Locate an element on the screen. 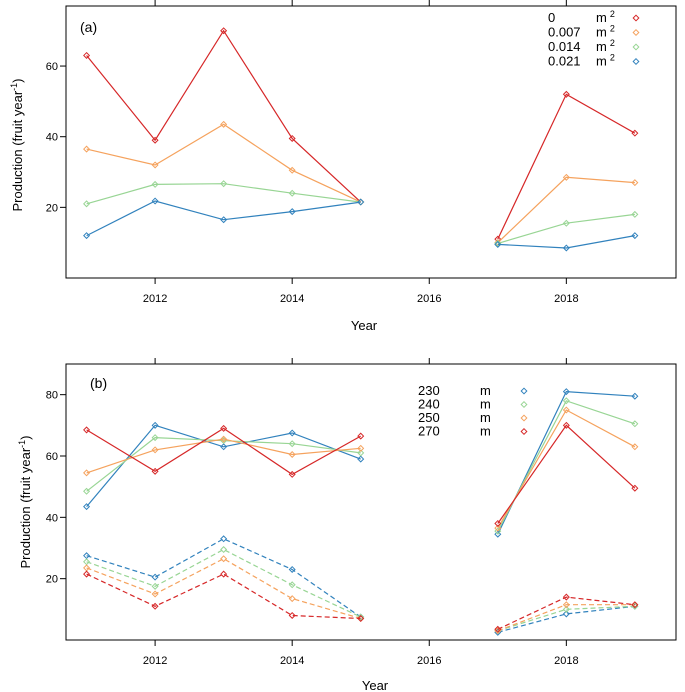 Image resolution: width=685 pixels, height=692 pixels. x-tick-label: 2018 is located at coordinates (566, 661).